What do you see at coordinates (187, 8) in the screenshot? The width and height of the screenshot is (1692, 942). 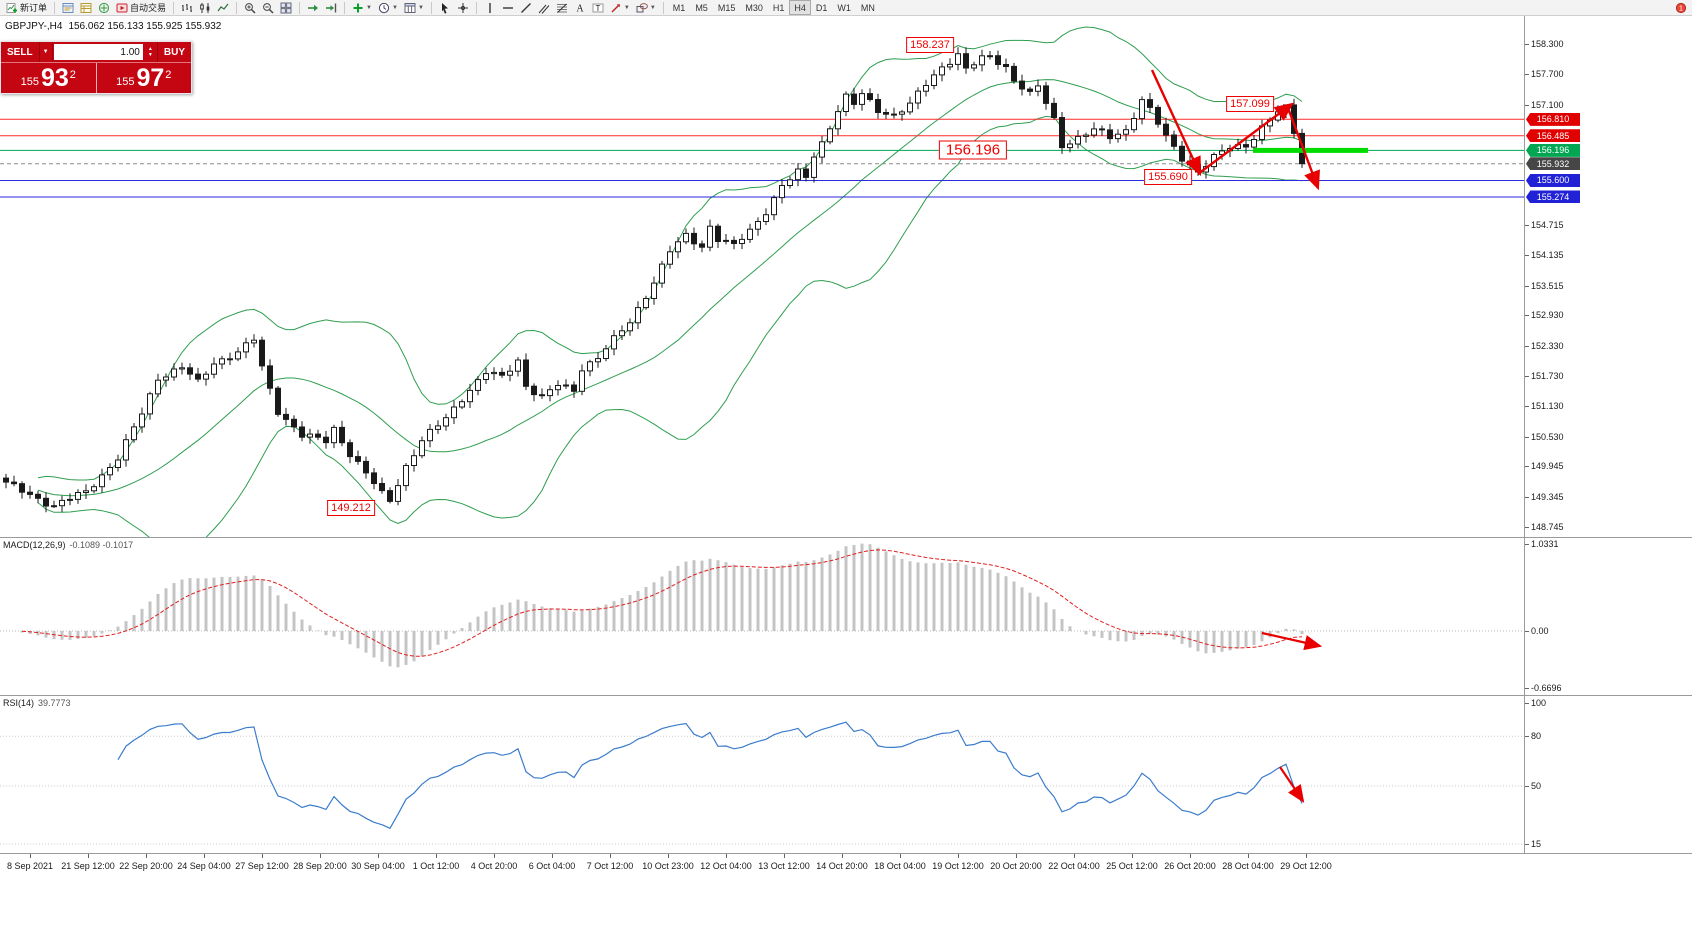 I see `bar-chart-button` at bounding box center [187, 8].